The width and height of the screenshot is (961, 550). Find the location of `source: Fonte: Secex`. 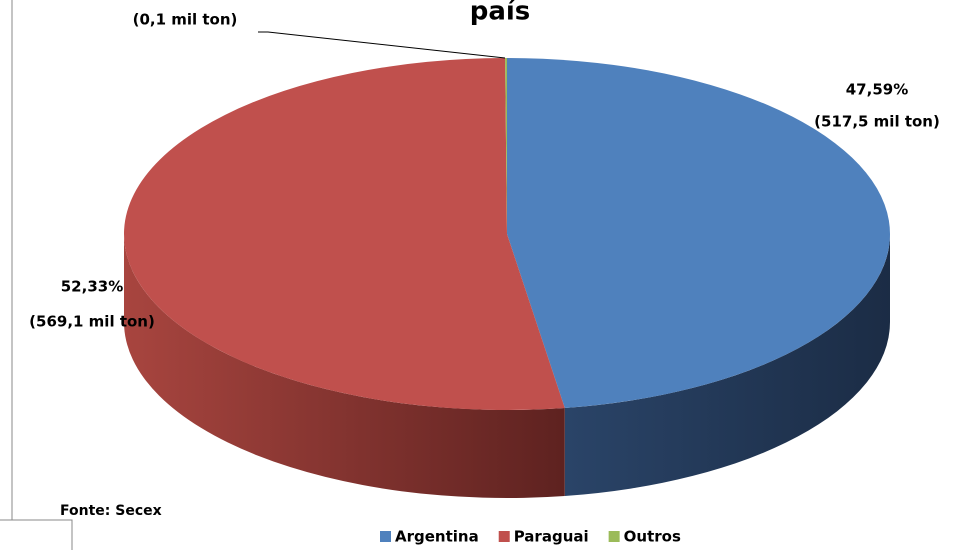

source: Fonte: Secex is located at coordinates (111, 511).